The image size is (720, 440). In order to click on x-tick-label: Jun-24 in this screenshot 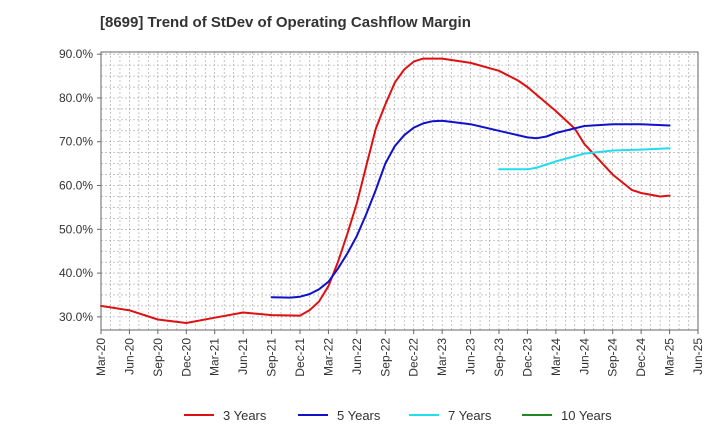, I will do `click(584, 356)`.